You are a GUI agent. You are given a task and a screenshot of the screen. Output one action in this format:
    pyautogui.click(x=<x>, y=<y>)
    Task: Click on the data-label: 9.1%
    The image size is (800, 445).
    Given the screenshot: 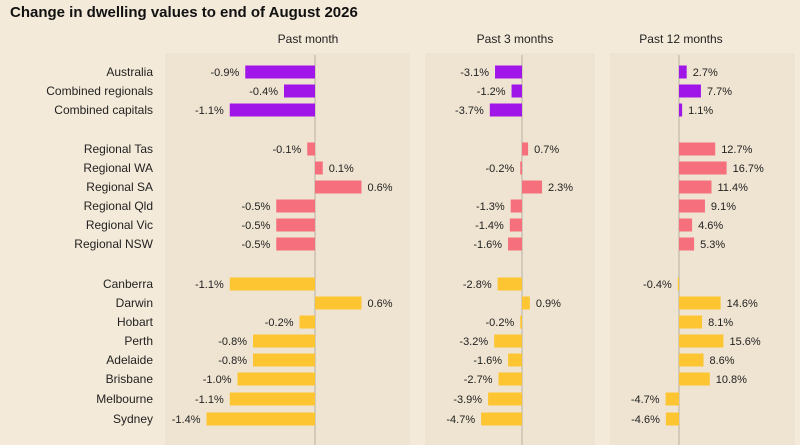 What is the action you would take?
    pyautogui.click(x=723, y=207)
    